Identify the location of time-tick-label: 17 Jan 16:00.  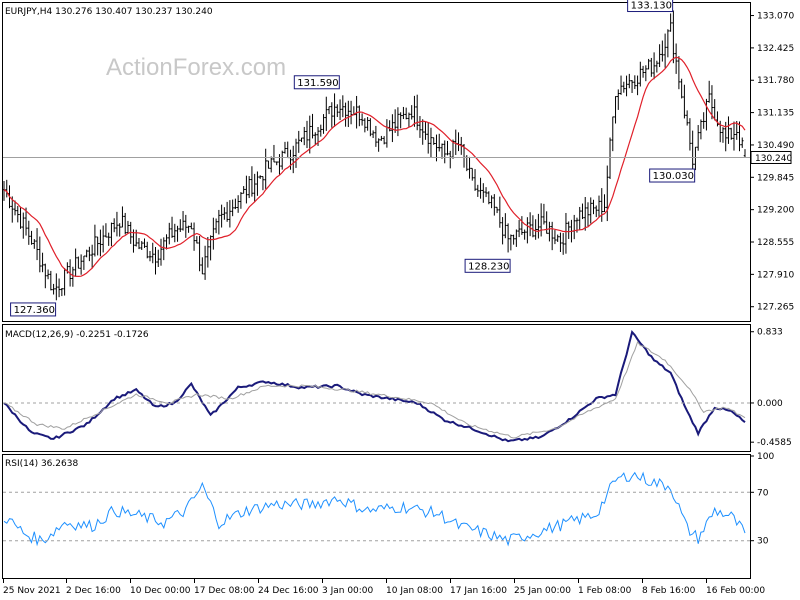
(478, 591).